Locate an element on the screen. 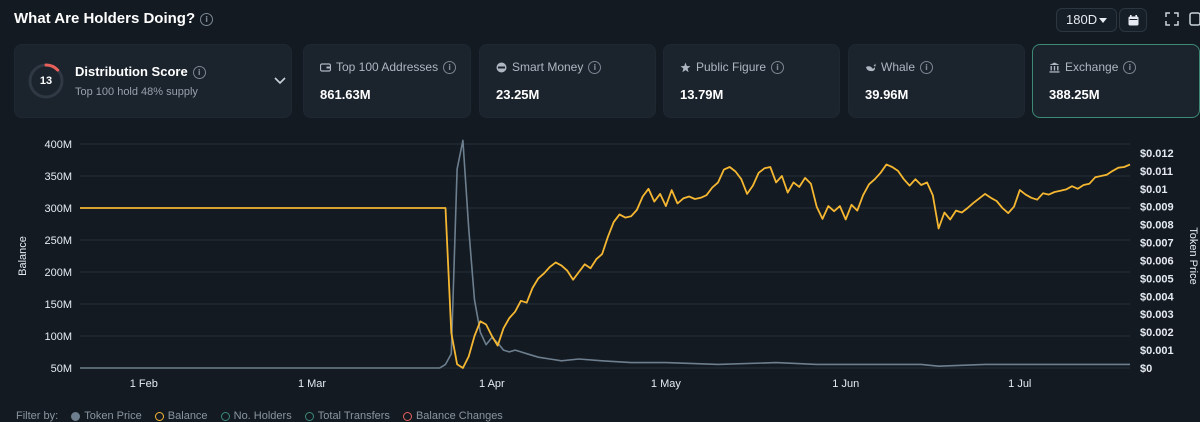 Image resolution: width=1200 pixels, height=422 pixels. y-tick-label: 50M is located at coordinates (61, 369).